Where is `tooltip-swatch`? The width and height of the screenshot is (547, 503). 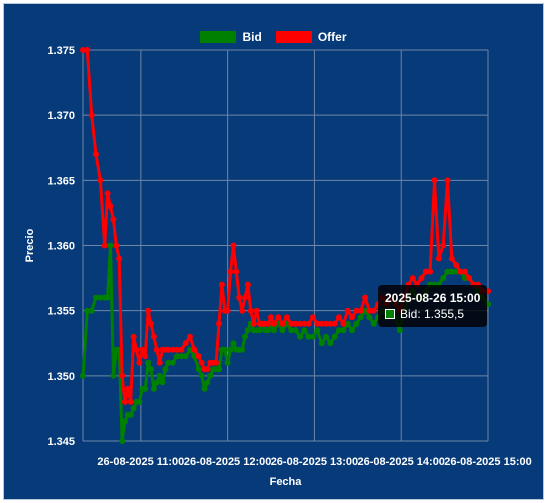
tooltip-swatch is located at coordinates (390, 314).